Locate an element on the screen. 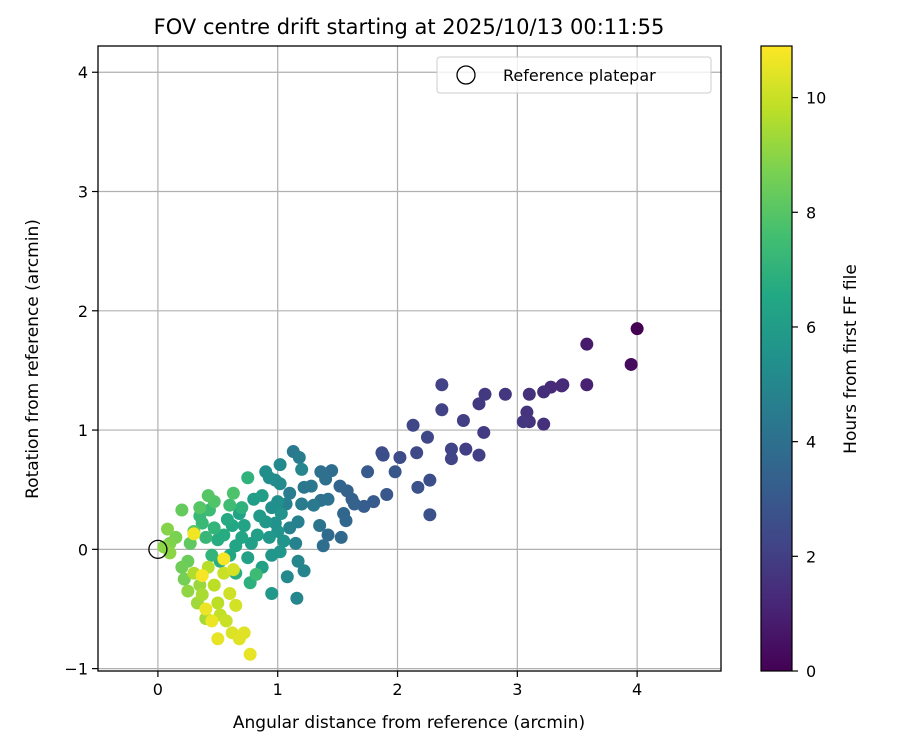 Image resolution: width=900 pixels, height=750 pixels. x-tick-label: 1 is located at coordinates (278, 689).